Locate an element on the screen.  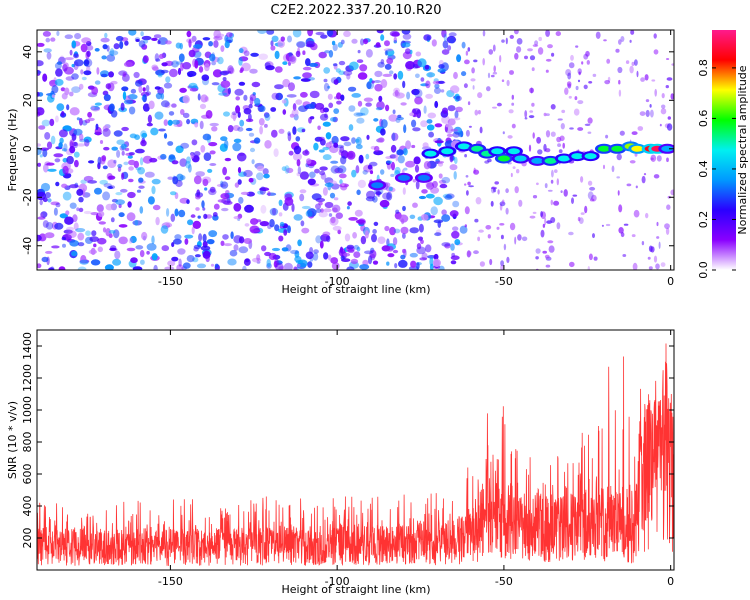
snr-x-label: Height of straight line (km) is located at coordinates (355, 589).